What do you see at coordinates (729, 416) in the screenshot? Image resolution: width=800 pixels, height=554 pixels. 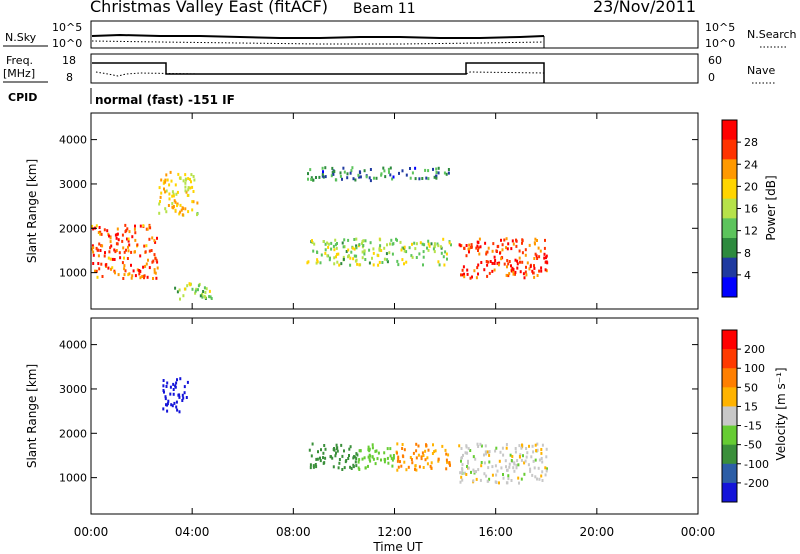 I see `velocity-swatch` at bounding box center [729, 416].